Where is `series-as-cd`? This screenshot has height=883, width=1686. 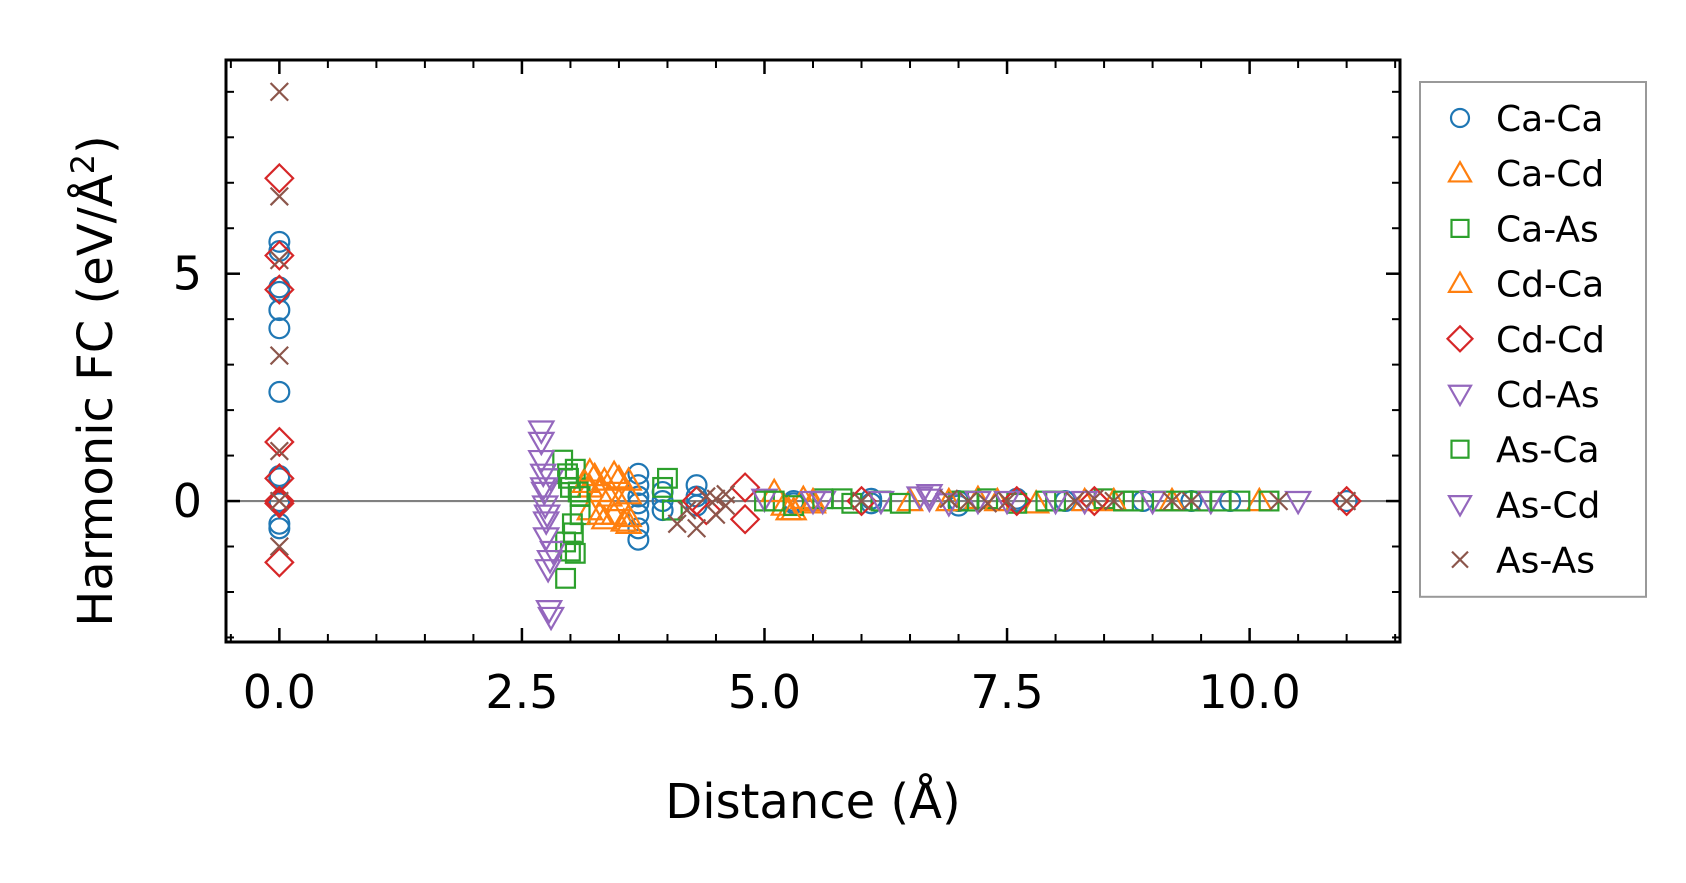 series-as-cd is located at coordinates (848, 528).